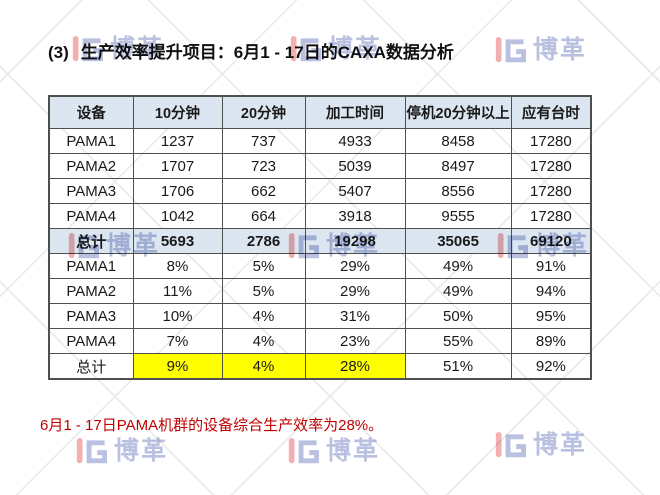 The width and height of the screenshot is (660, 495). What do you see at coordinates (458, 112) in the screenshot?
I see `header-downtime-over-20min: 停机20分钟以上` at bounding box center [458, 112].